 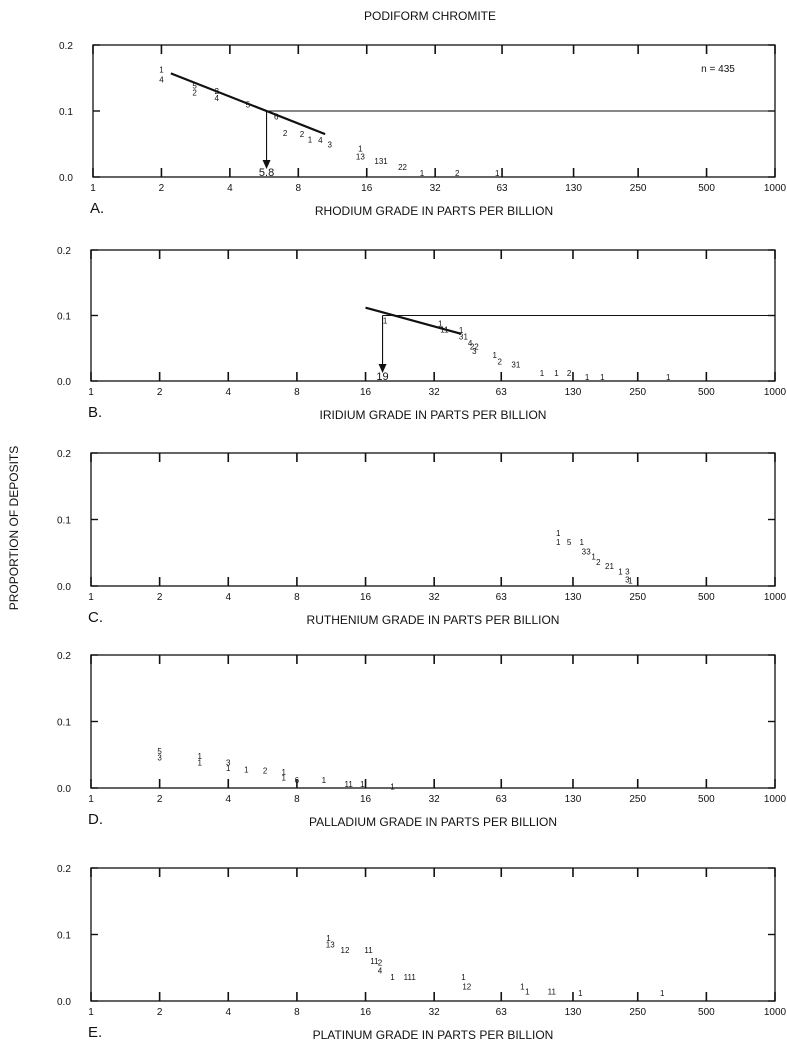 I want to click on panel-letter: E., so click(x=95, y=1032).